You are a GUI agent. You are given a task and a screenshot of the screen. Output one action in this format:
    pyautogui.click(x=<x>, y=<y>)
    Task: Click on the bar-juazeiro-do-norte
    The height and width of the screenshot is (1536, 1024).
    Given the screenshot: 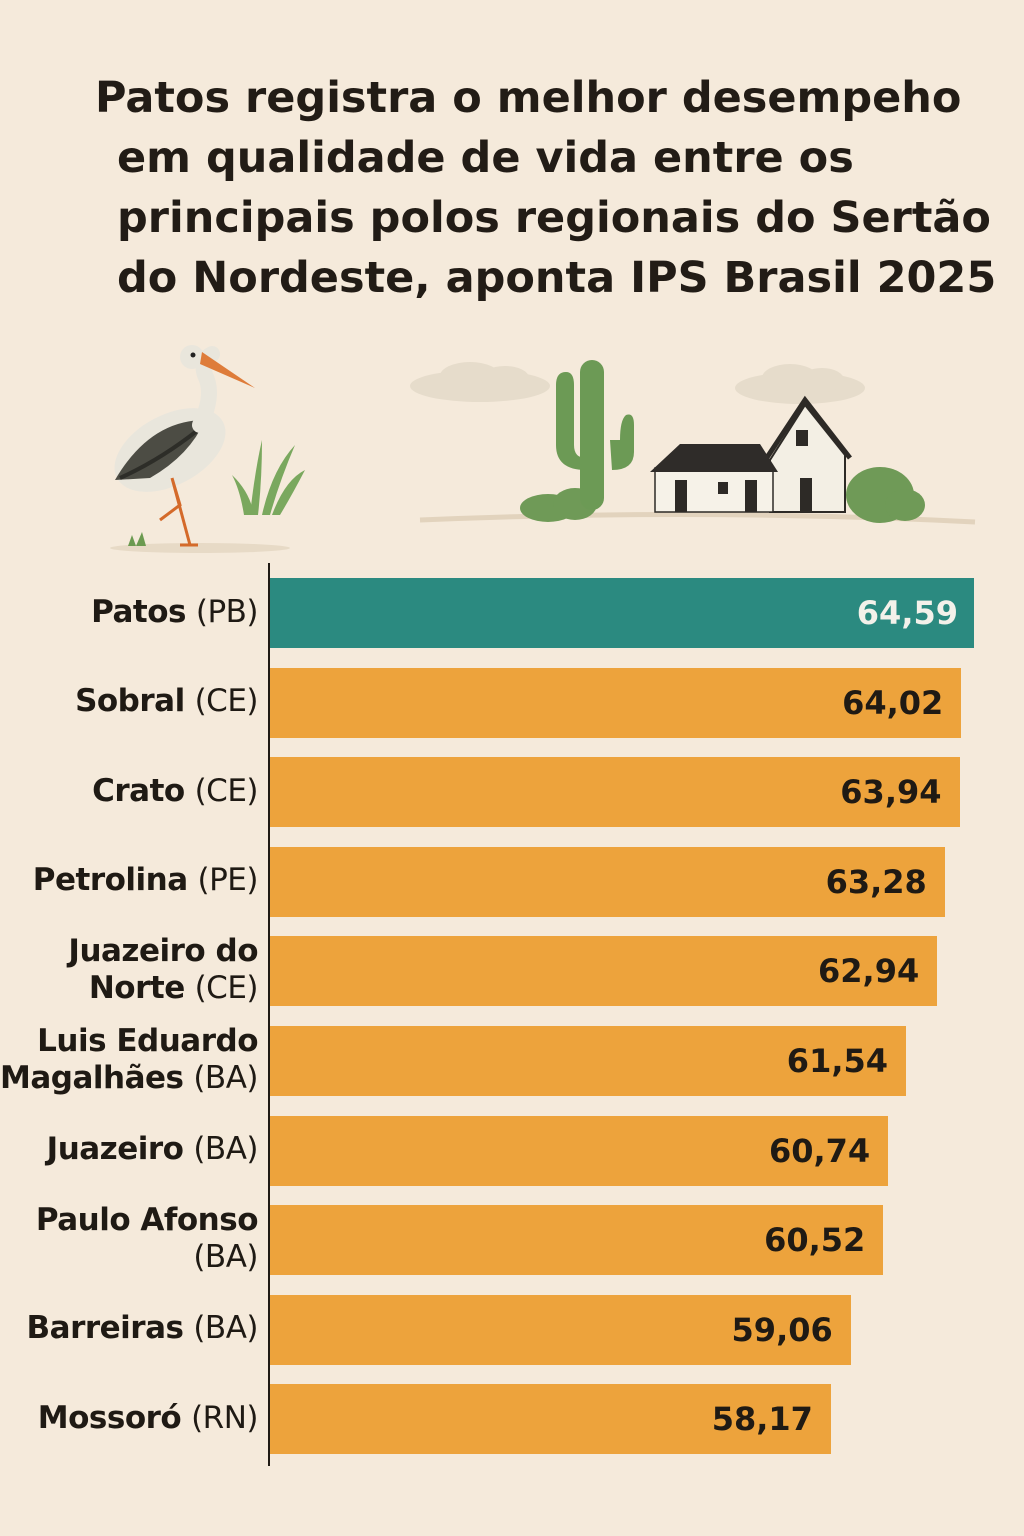 What is the action you would take?
    pyautogui.click(x=604, y=971)
    